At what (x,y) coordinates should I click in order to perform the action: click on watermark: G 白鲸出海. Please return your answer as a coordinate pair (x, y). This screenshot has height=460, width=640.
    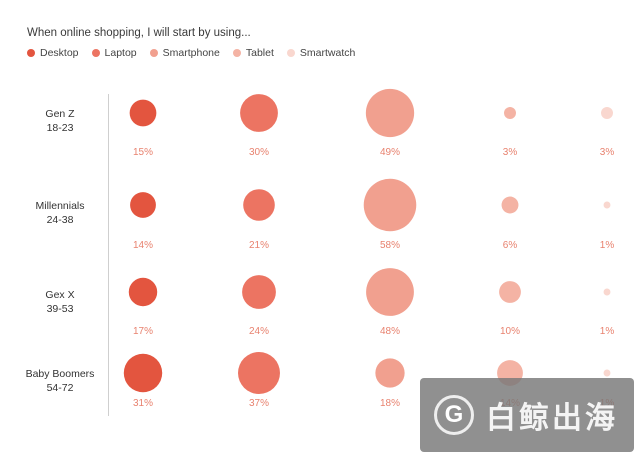
    Looking at the image, I should click on (527, 415).